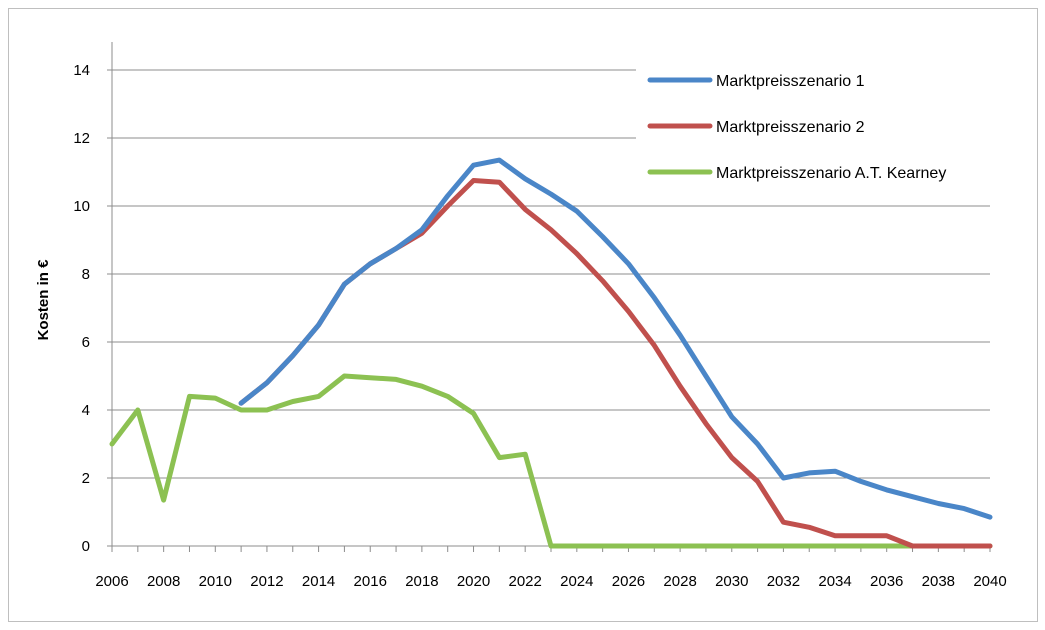 This screenshot has width=1045, height=630. I want to click on y-tick-label-1: 2, so click(86, 478).